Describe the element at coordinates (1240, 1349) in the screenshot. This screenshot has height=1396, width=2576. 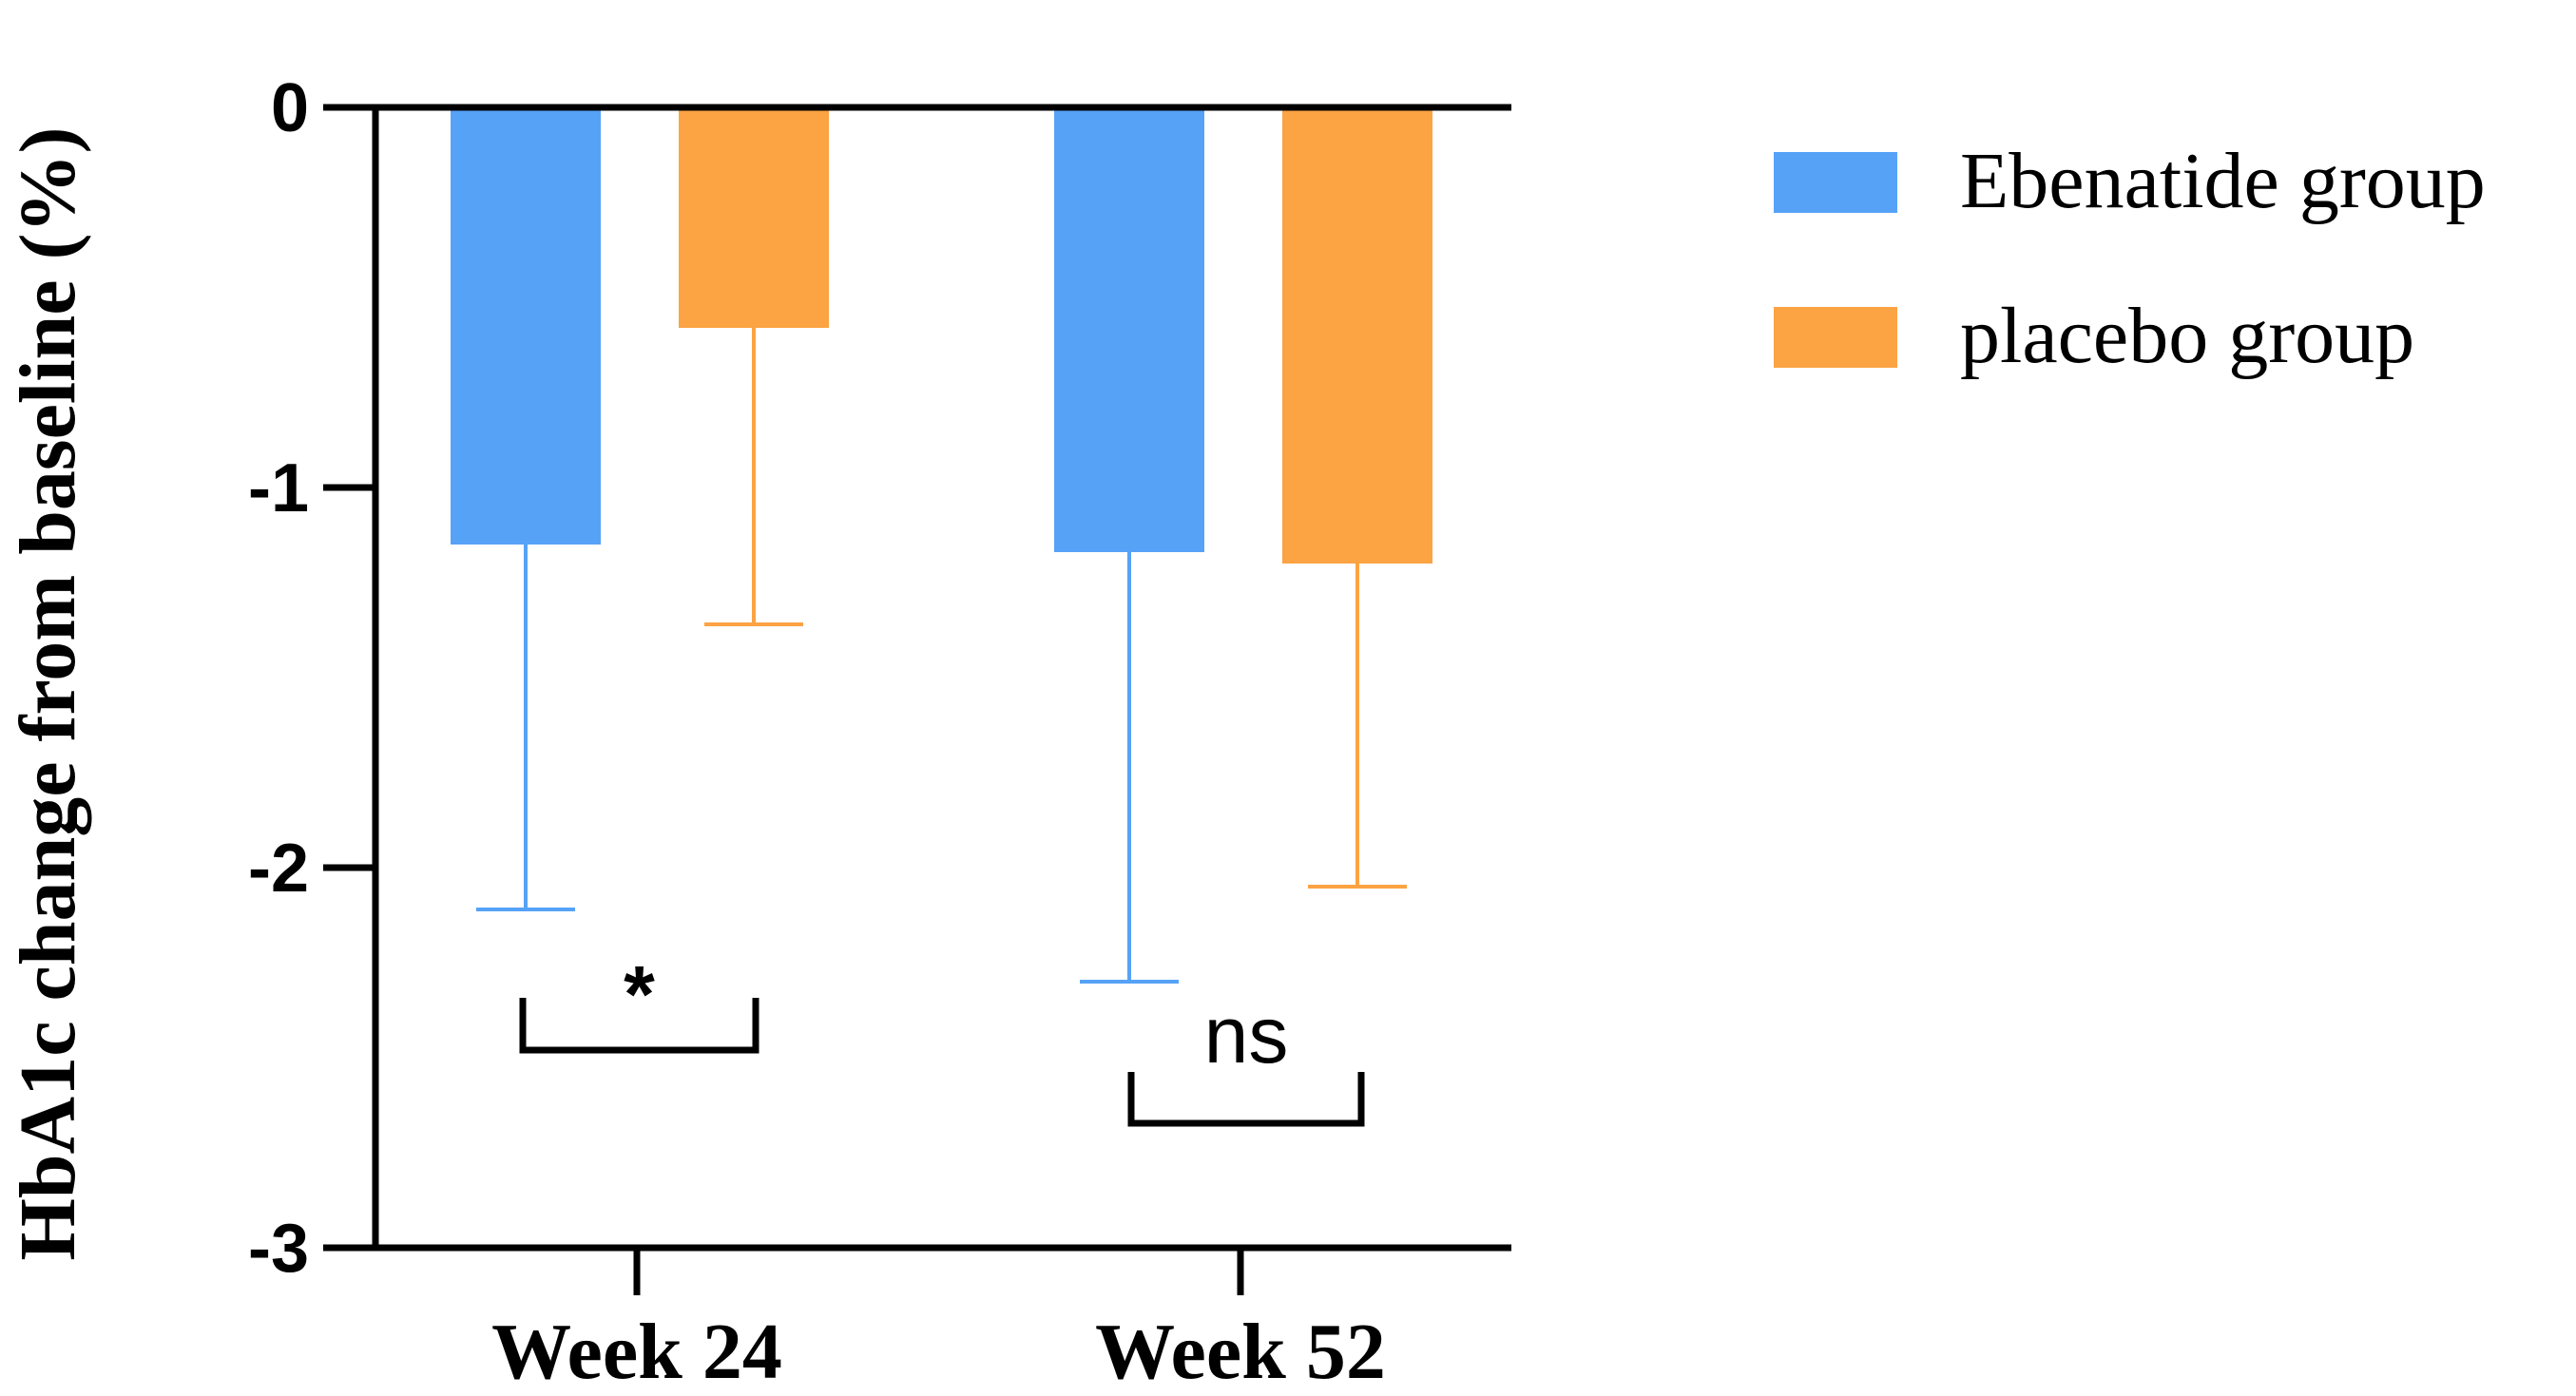
I see `x-tick-label: Week 52` at that location.